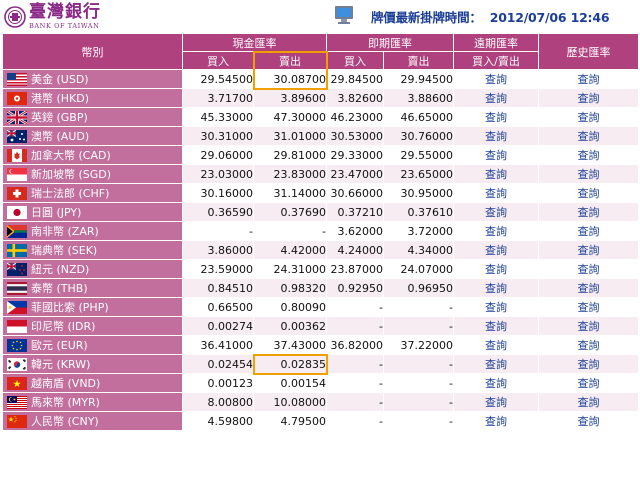  I want to click on currency-cell: 人民幣 (CNY), so click(92, 421).